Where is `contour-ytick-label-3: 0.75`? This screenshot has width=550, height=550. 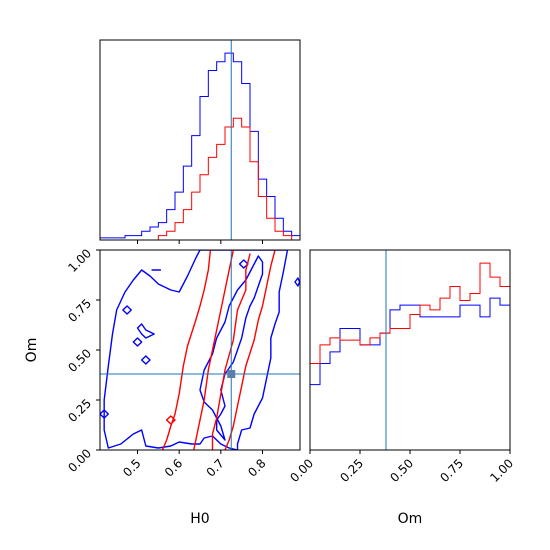 contour-ytick-label-3: 0.75 is located at coordinates (79, 310).